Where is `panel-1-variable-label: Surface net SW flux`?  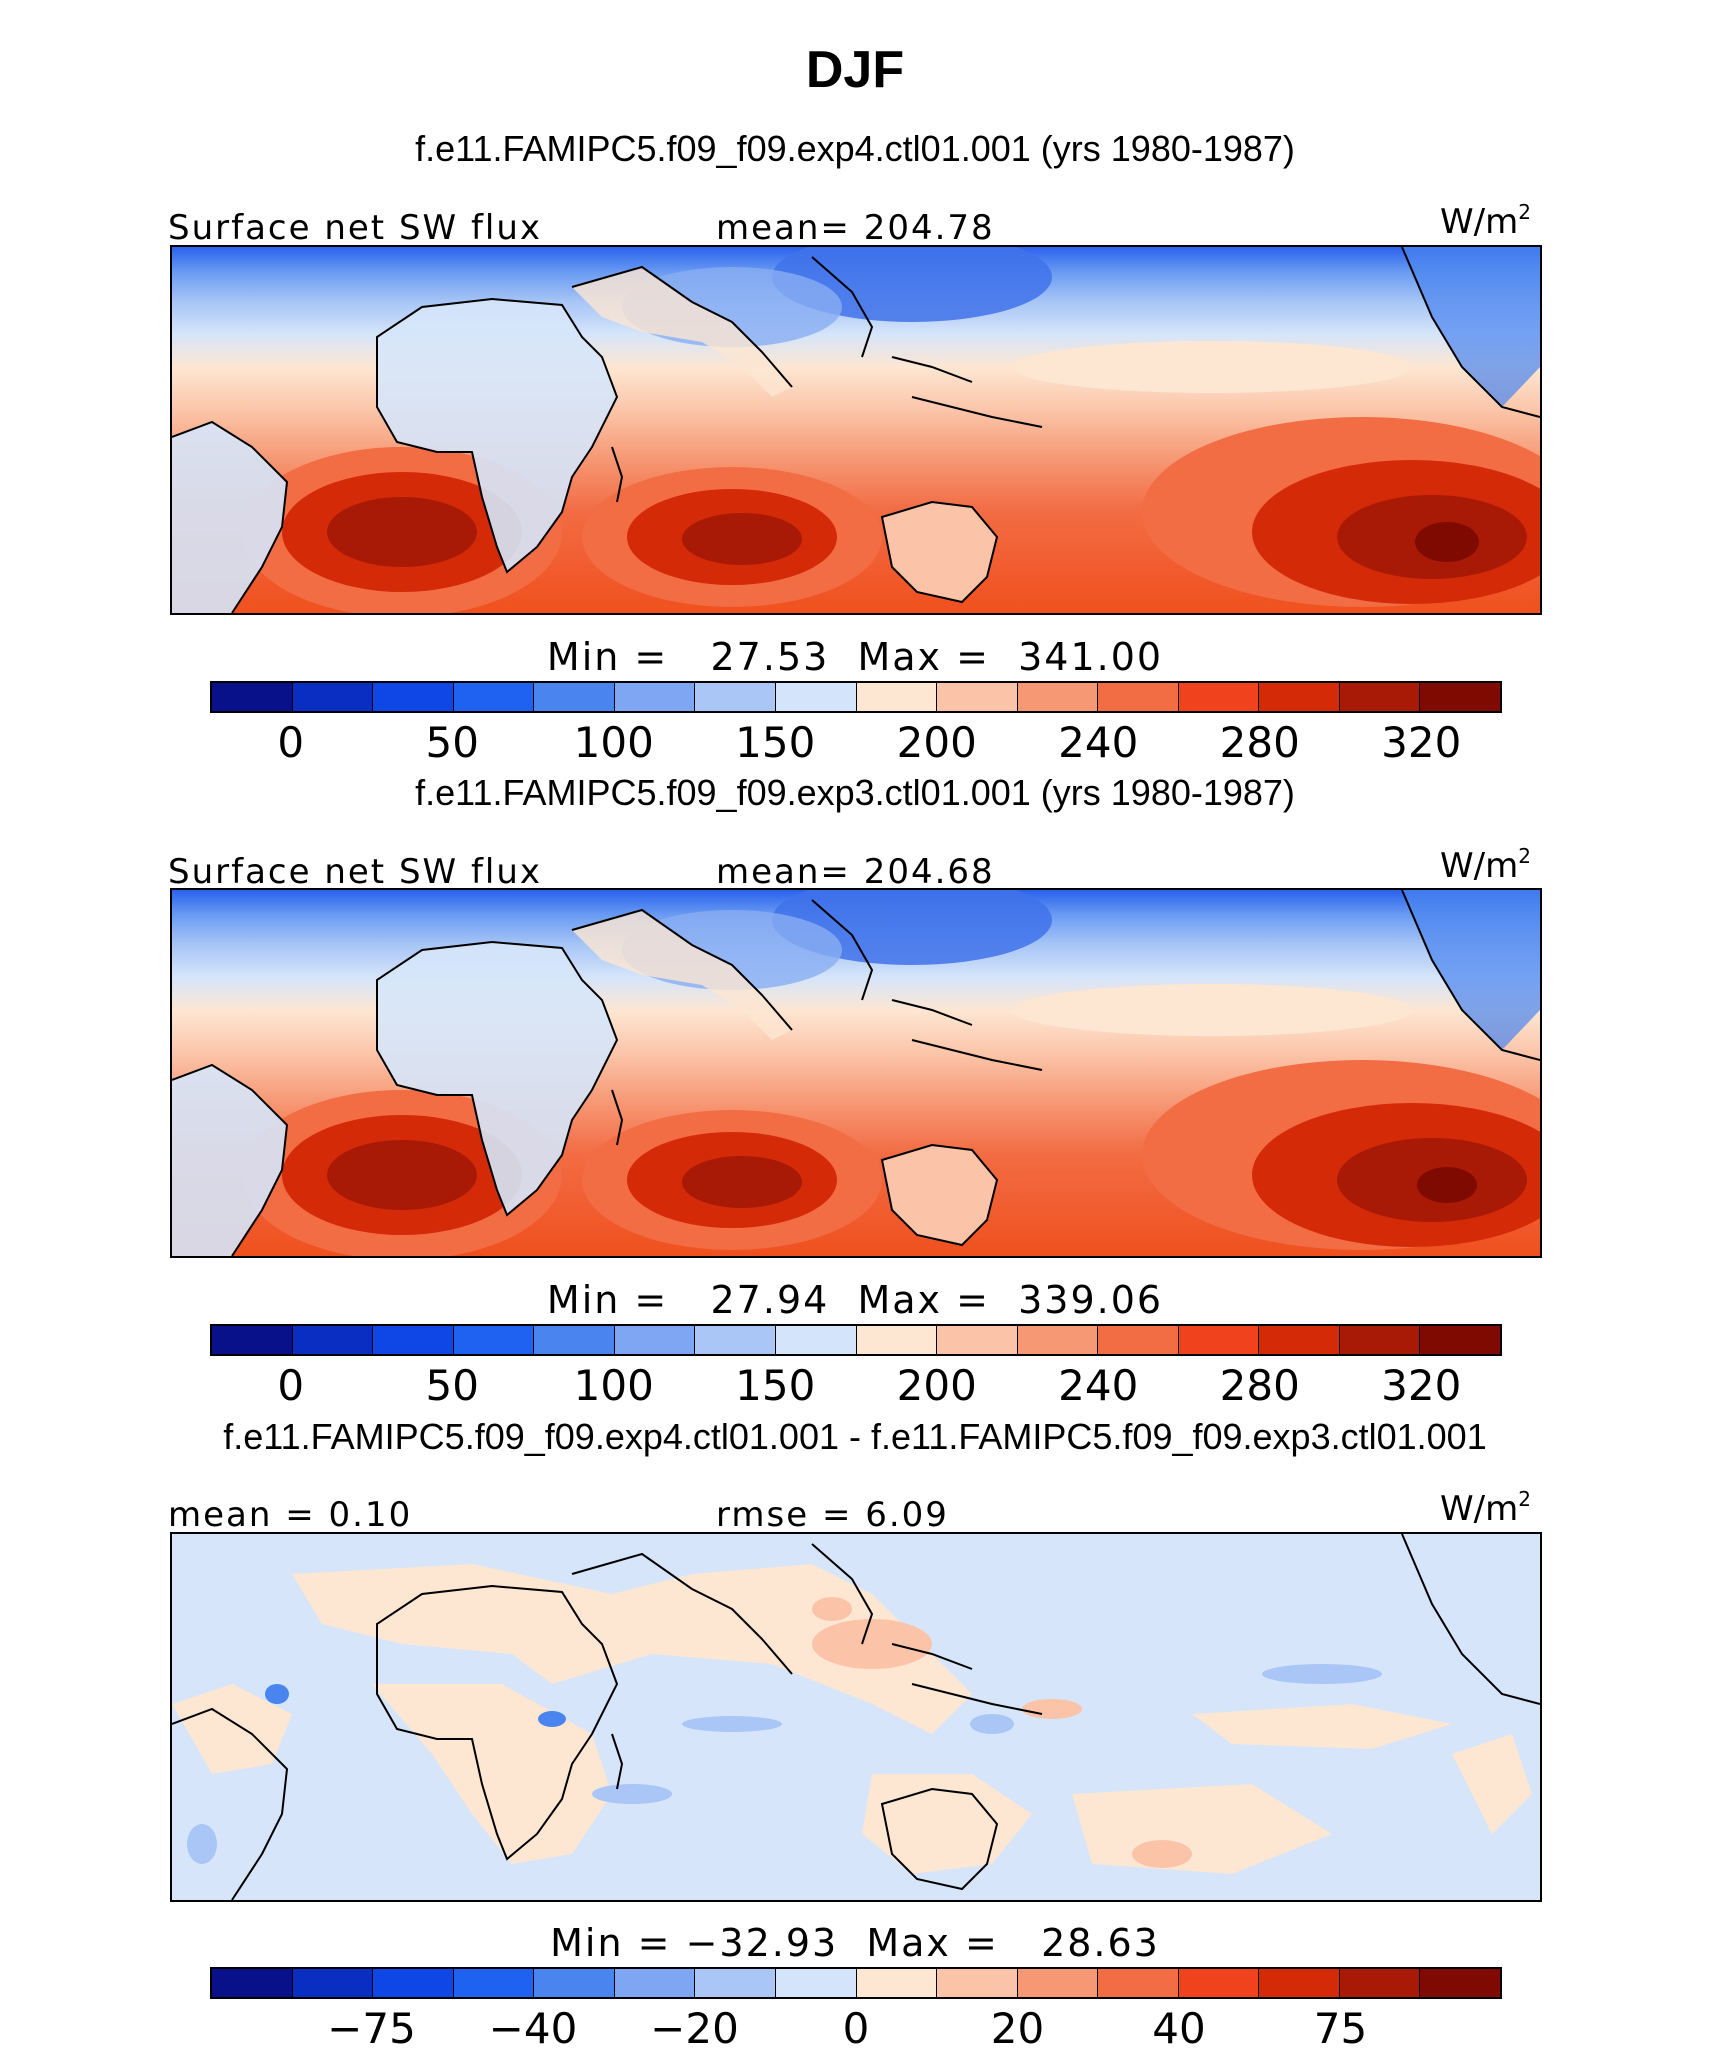 panel-1-variable-label: Surface net SW flux is located at coordinates (355, 228).